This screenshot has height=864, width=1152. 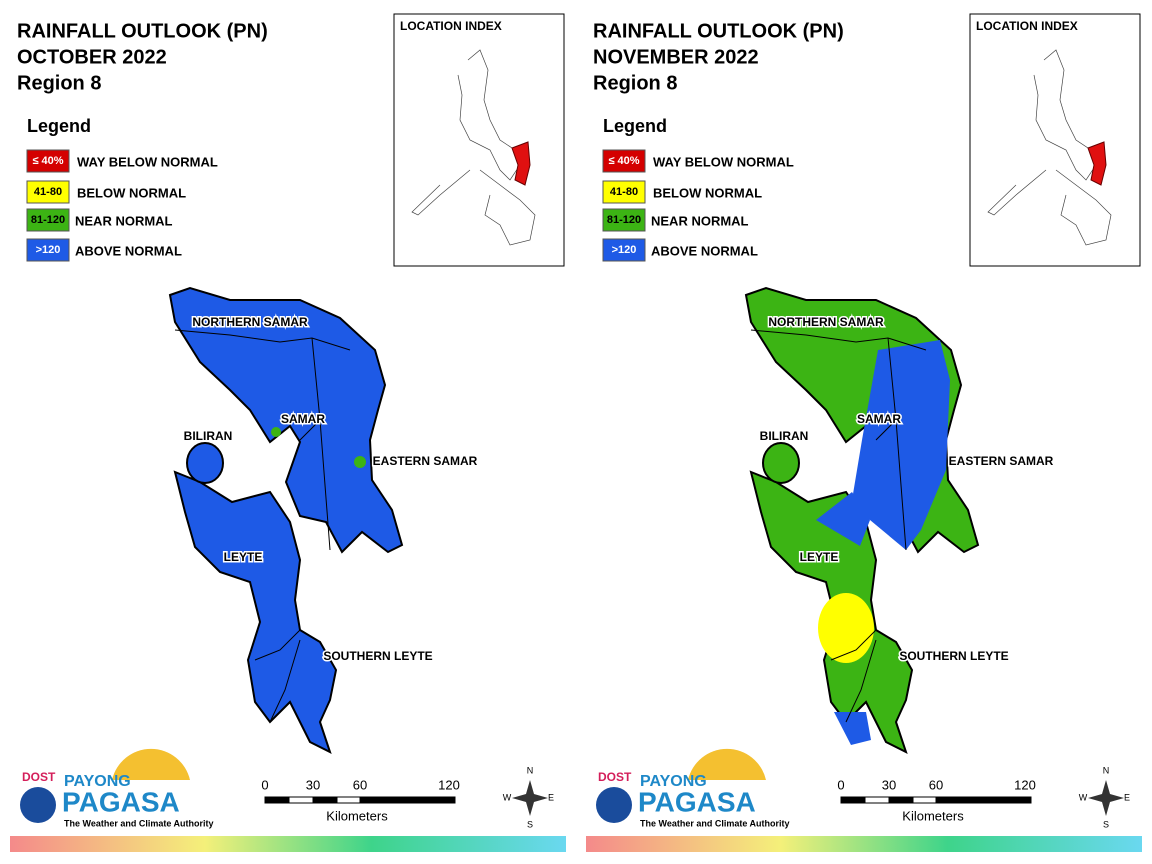 What do you see at coordinates (864, 844) in the screenshot?
I see `rainbow-bar` at bounding box center [864, 844].